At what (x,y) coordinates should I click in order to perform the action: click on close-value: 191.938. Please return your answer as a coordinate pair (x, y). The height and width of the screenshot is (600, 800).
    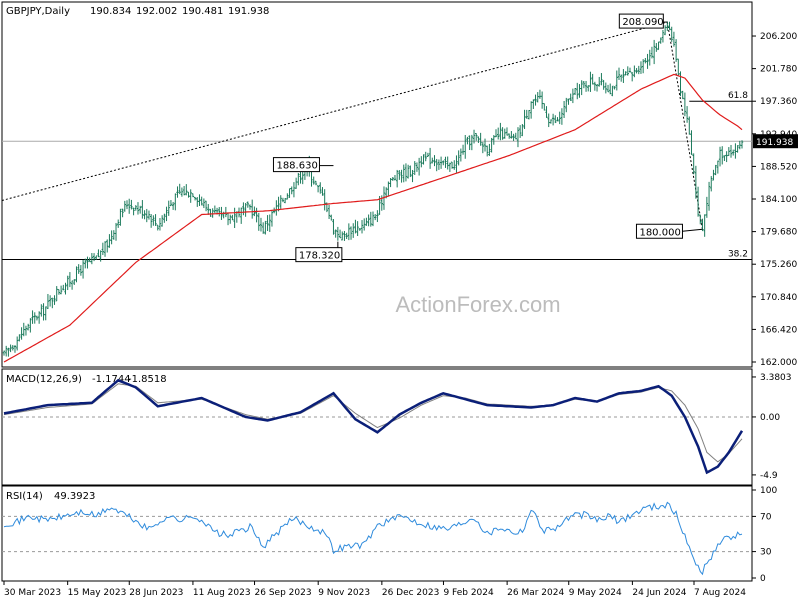
    Looking at the image, I should click on (248, 11).